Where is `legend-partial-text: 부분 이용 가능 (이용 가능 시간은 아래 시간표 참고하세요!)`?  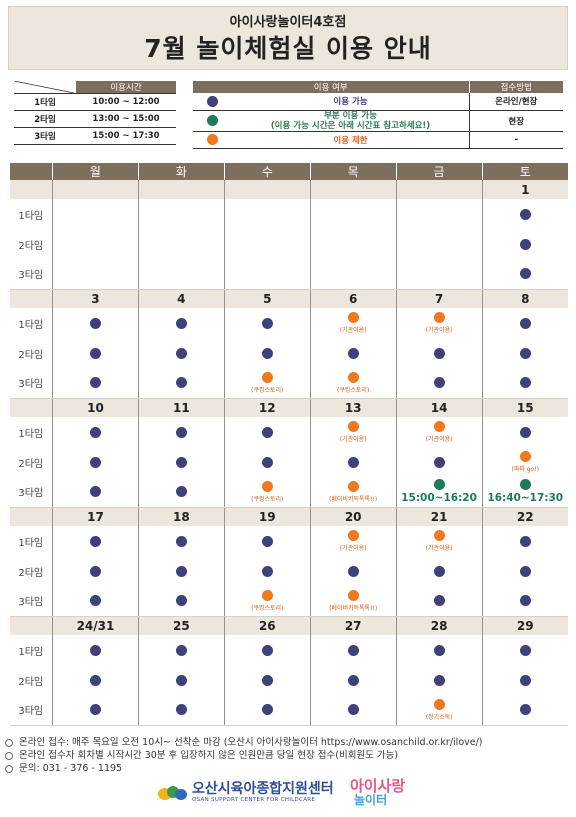
legend-partial-text: 부분 이용 가능 (이용 가능 시간은 아래 시간표 참고하세요!) is located at coordinates (350, 121).